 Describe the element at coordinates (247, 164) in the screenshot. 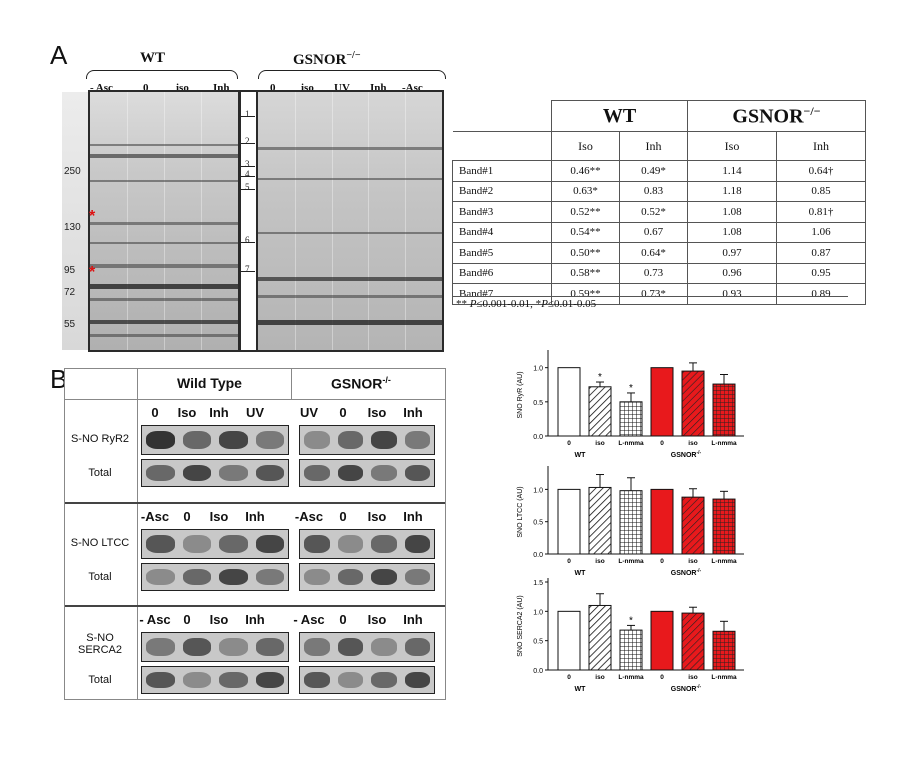

I see `band-number: 3` at that location.